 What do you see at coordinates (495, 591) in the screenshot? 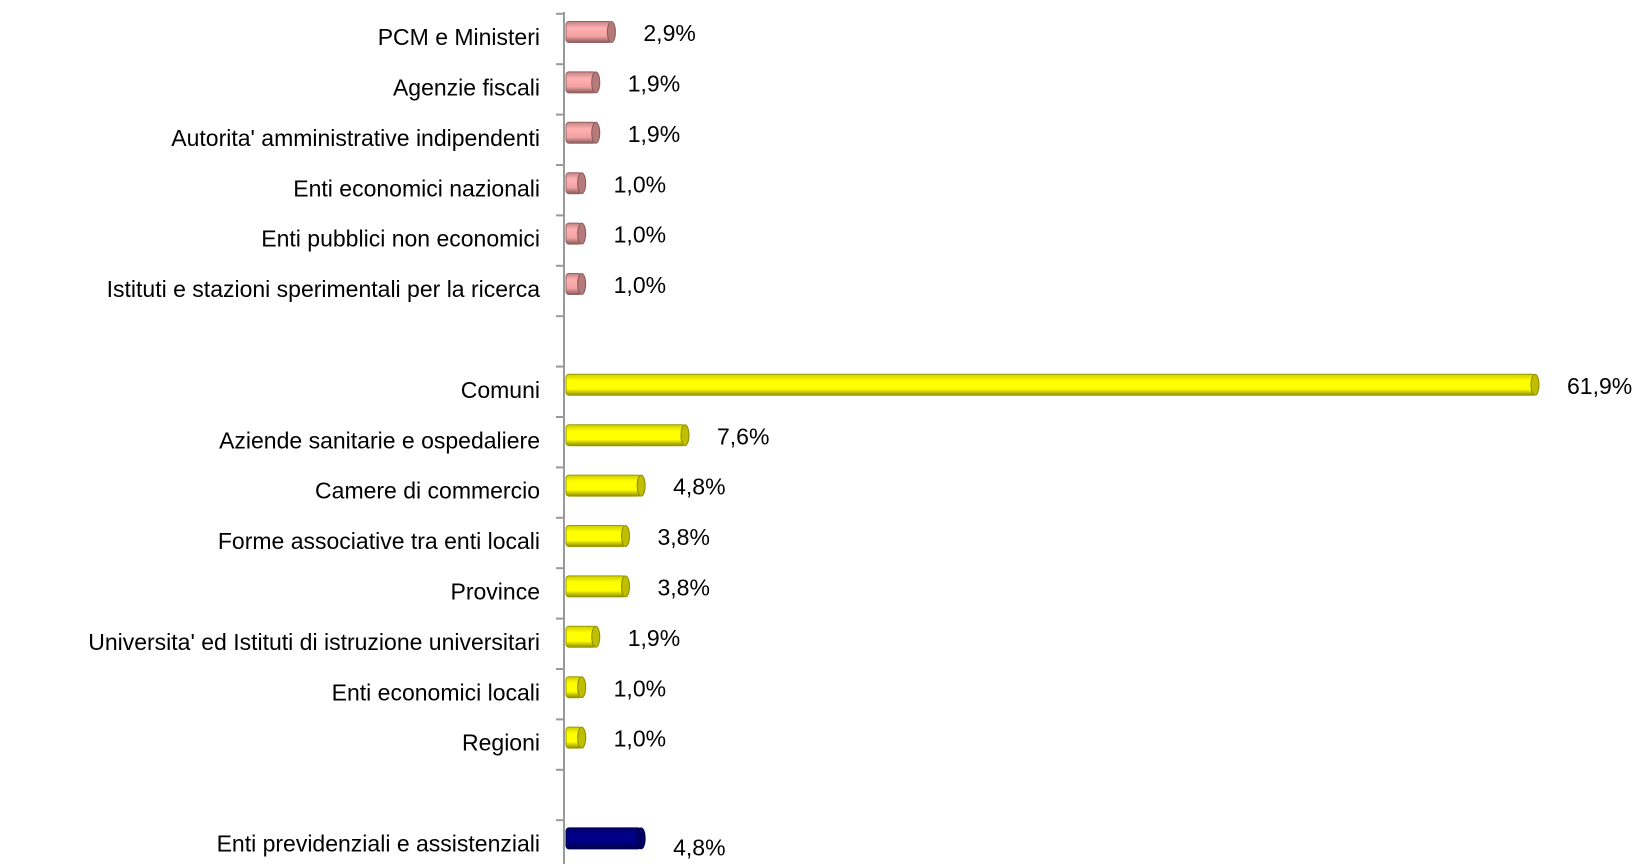
I see `y-tick-label: Province` at bounding box center [495, 591].